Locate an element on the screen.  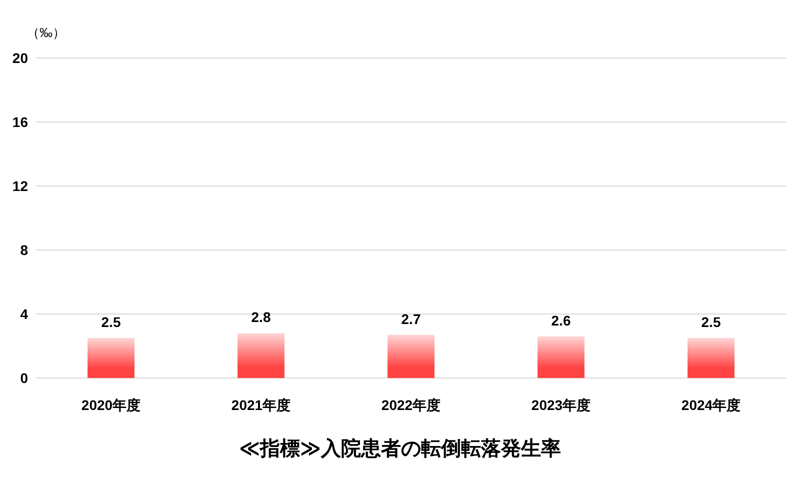
data-label: 2.6 is located at coordinates (561, 320).